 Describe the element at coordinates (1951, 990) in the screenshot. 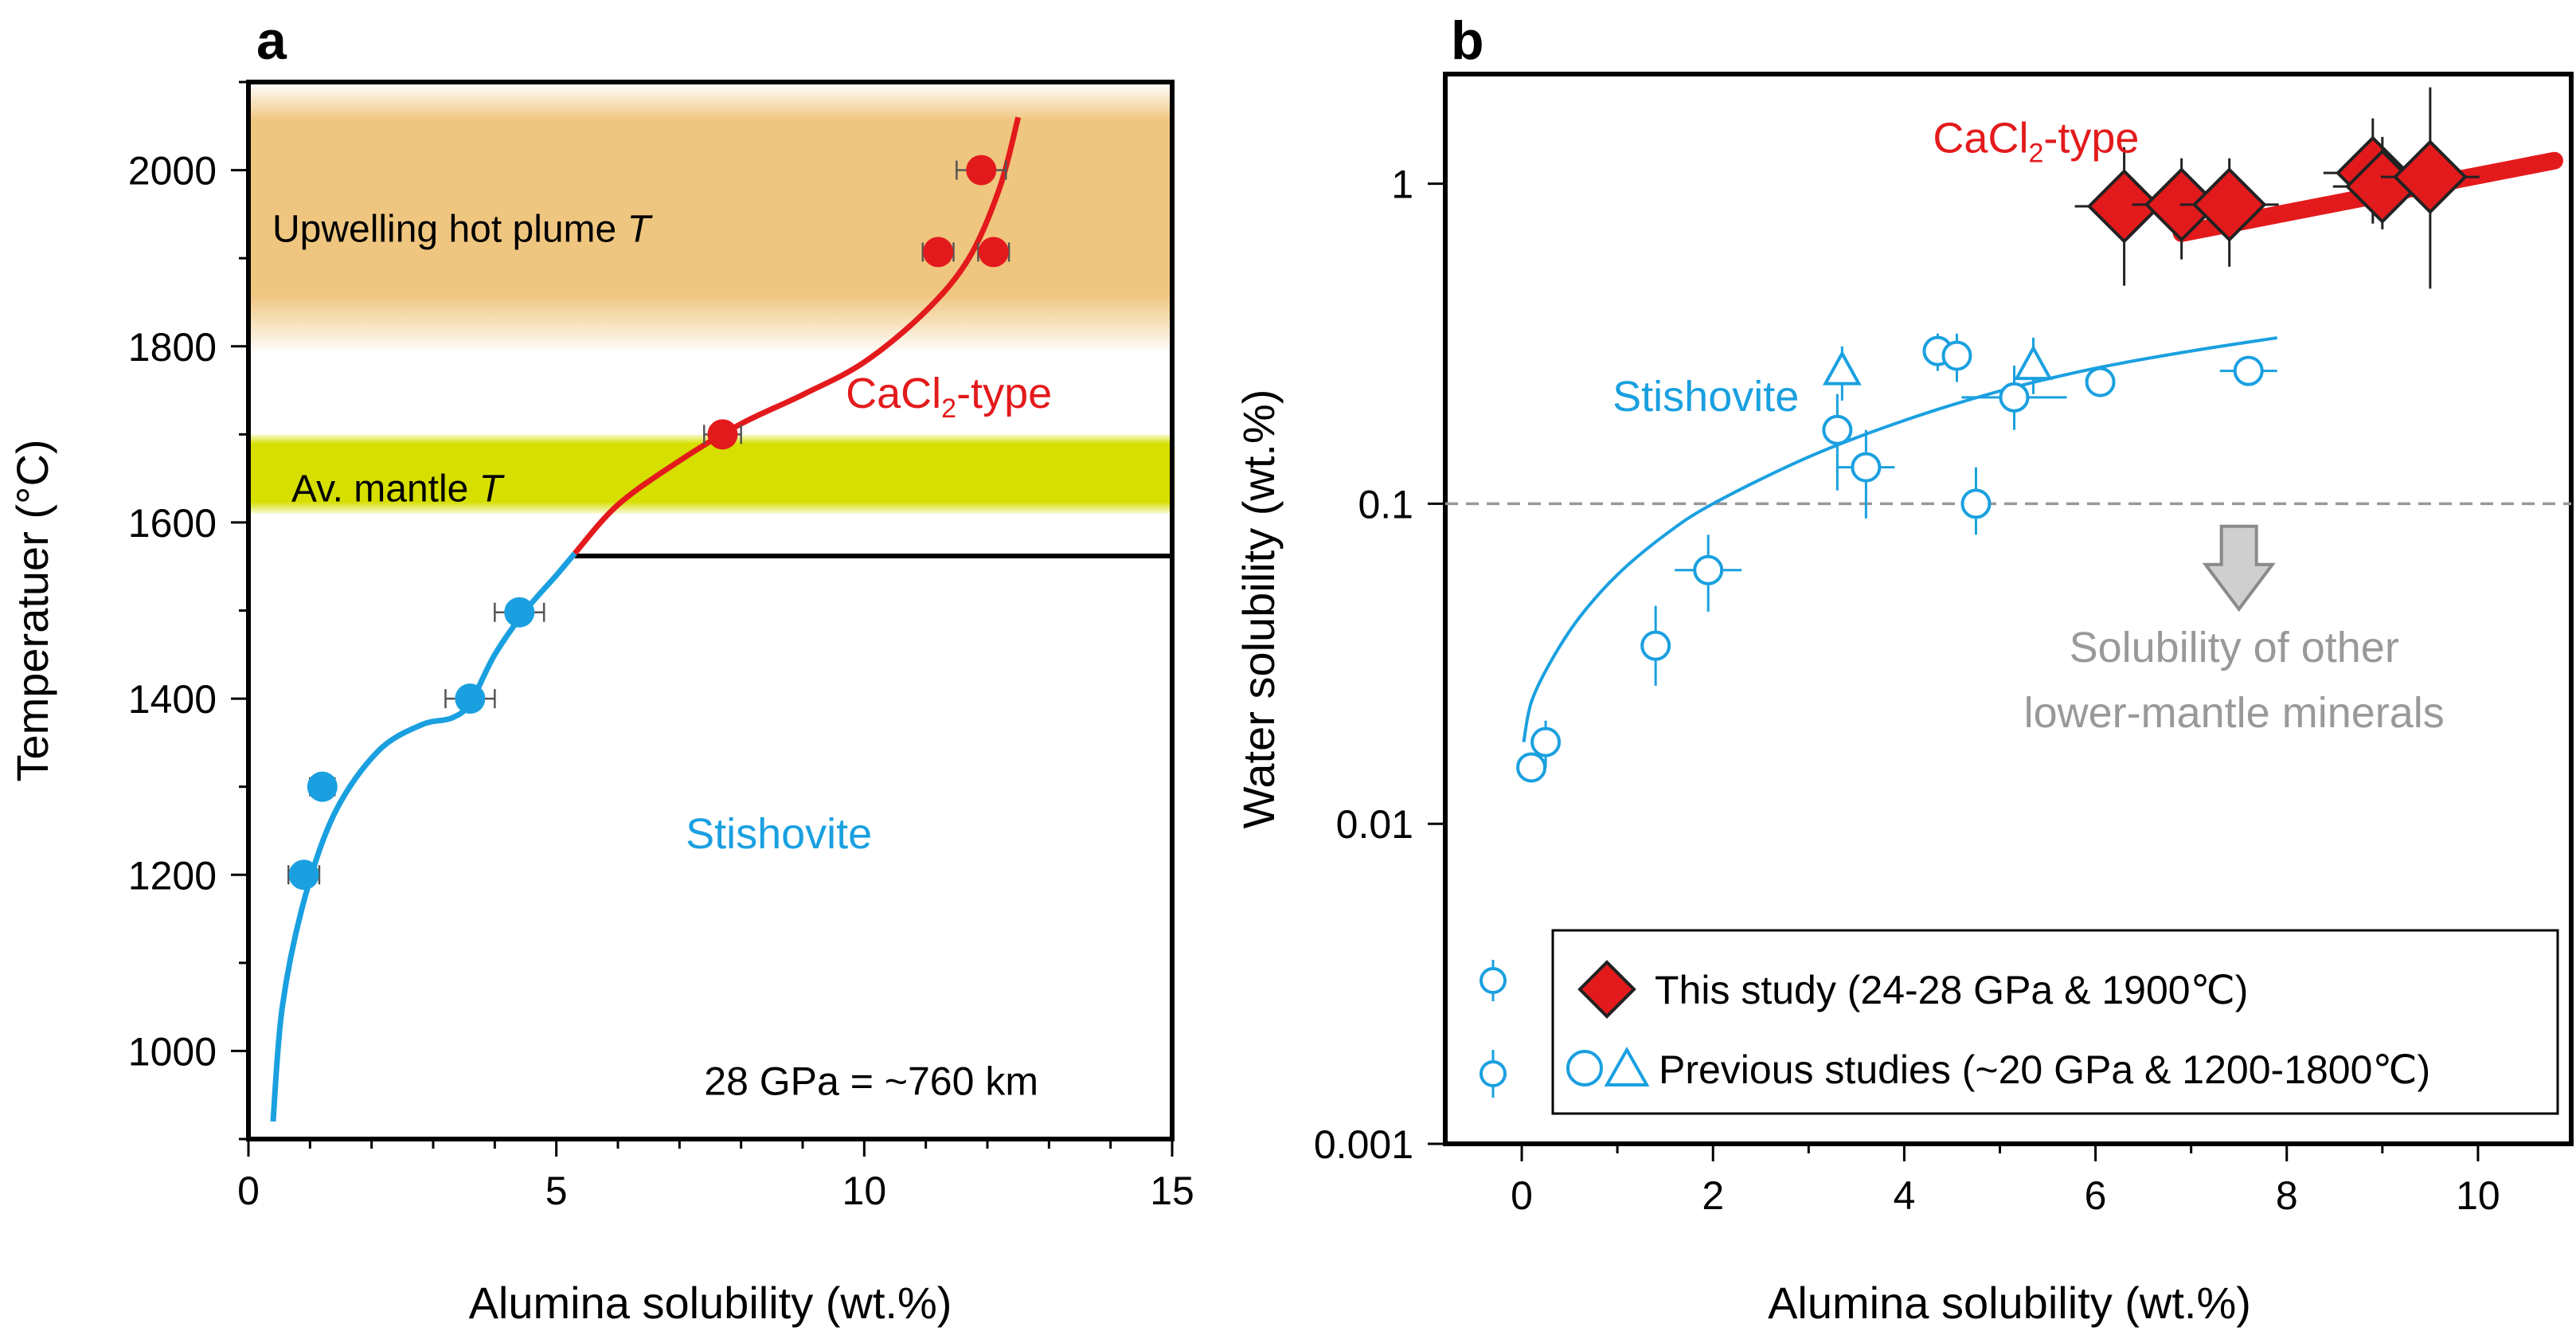

I see `legend-entry-this-study: This study (24-28 GPa & 1900℃)` at that location.